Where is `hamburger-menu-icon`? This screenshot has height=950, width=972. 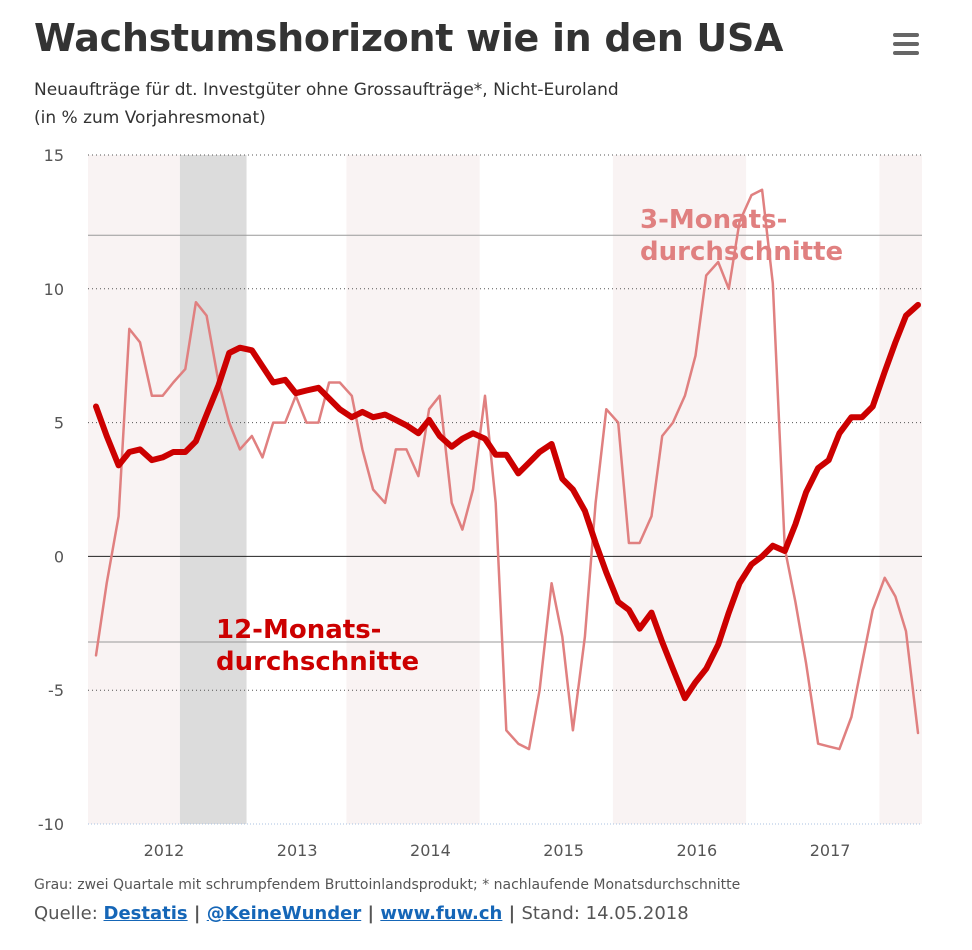
hamburger-menu-icon is located at coordinates (906, 44).